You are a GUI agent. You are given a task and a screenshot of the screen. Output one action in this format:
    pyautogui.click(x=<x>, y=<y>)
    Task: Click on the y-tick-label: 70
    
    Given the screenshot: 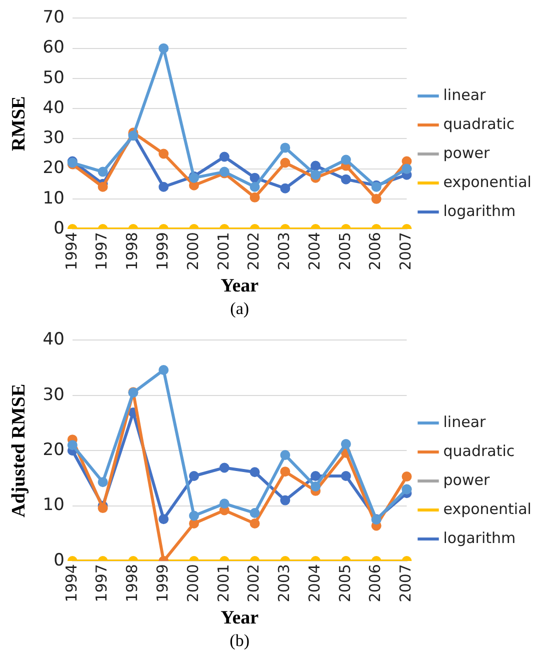 What is the action you would take?
    pyautogui.click(x=53, y=18)
    